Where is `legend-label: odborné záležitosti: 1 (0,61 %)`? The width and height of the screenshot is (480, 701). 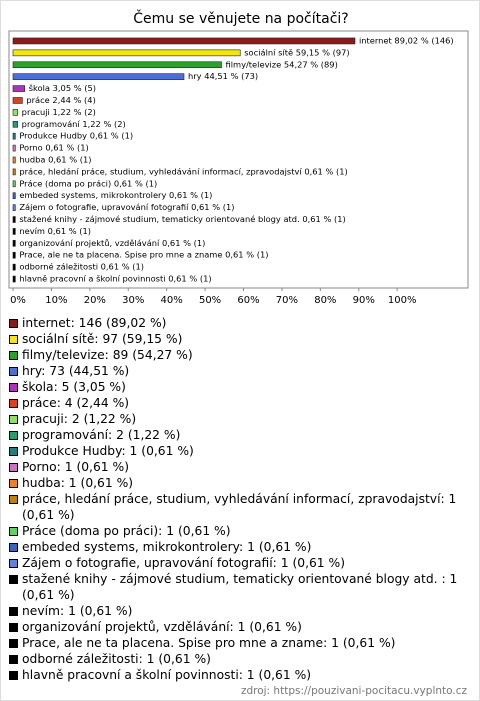
legend-label: odborné záležitosti: 1 (0,61 %) is located at coordinates (116, 659).